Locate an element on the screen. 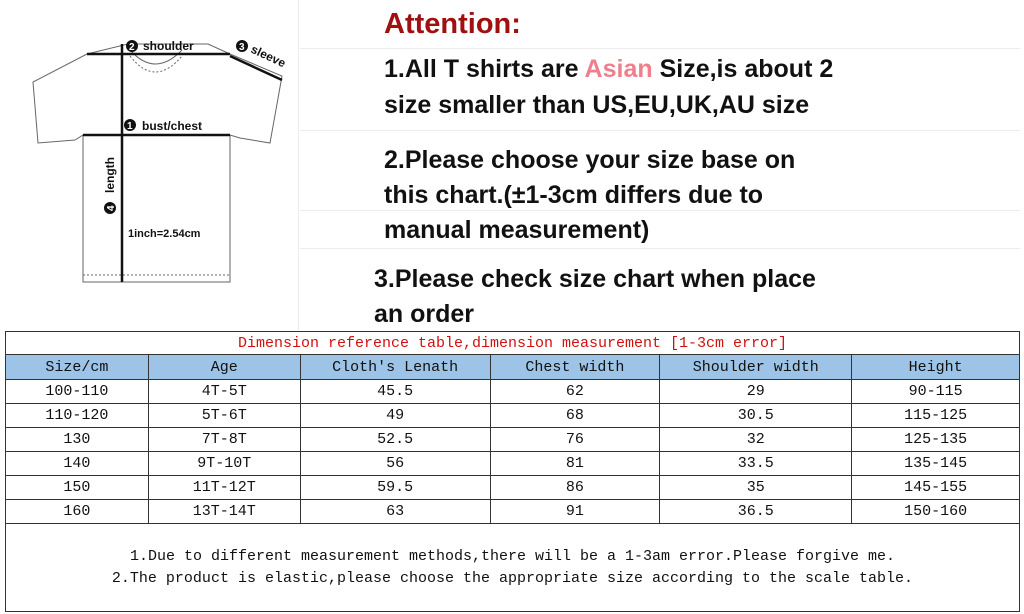 The height and width of the screenshot is (614, 1024). table-cell: 130 is located at coordinates (77, 439).